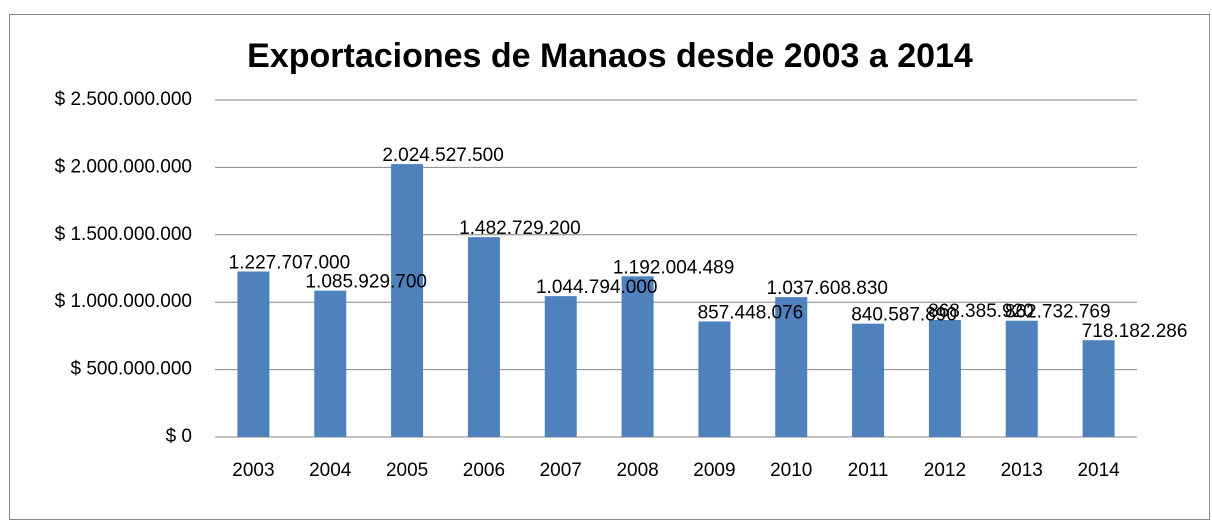 This screenshot has height=522, width=1212. What do you see at coordinates (981, 311) in the screenshot?
I see `data-label: 868.385.920` at bounding box center [981, 311].